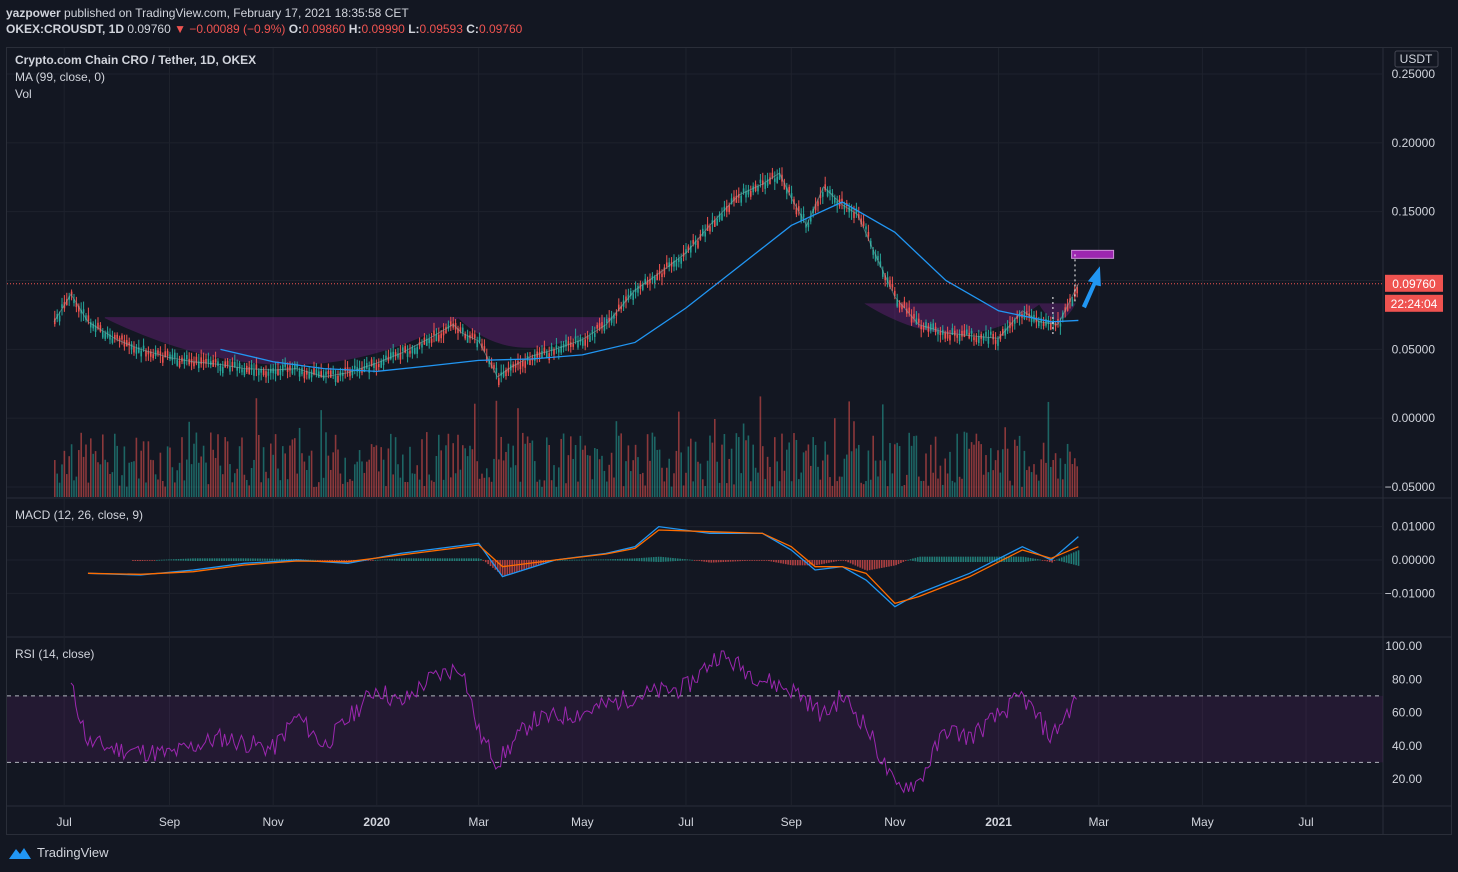 The width and height of the screenshot is (1458, 872). I want to click on high-label: H:, so click(355, 29).